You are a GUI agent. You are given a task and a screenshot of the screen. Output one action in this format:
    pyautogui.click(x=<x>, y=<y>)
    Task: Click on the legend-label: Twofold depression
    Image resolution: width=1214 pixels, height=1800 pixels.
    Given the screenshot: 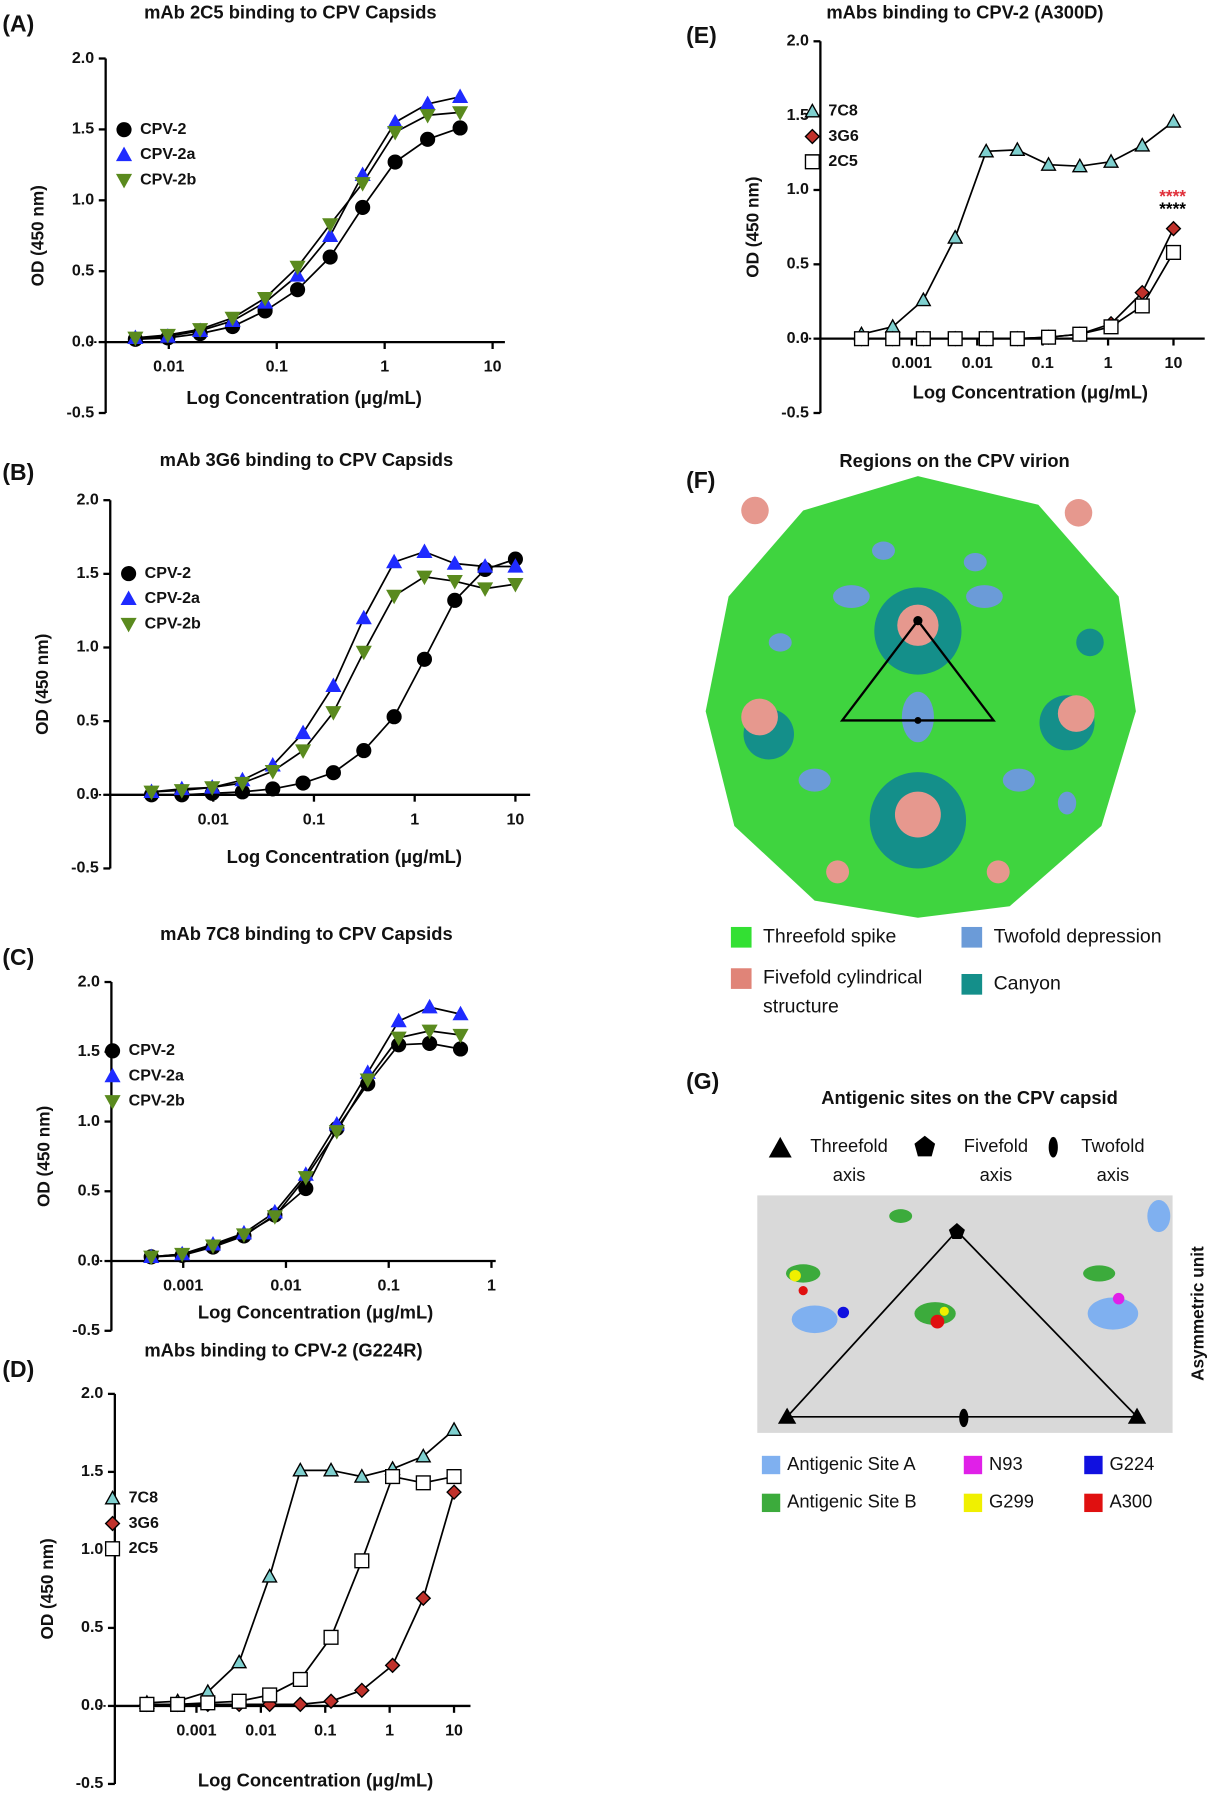 What is the action you would take?
    pyautogui.click(x=1078, y=936)
    